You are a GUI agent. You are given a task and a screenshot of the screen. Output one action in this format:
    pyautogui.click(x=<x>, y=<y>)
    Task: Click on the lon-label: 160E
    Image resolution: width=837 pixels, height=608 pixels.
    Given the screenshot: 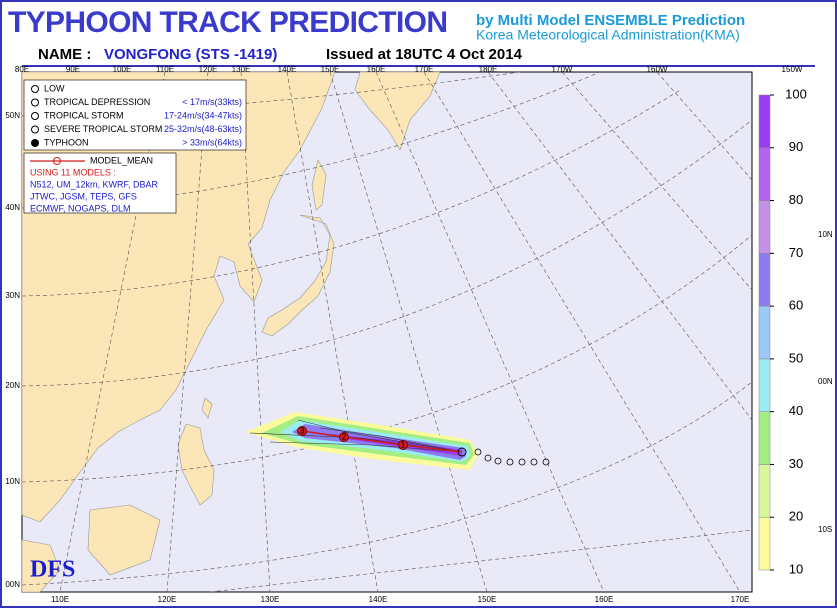 What is the action you would take?
    pyautogui.click(x=604, y=599)
    